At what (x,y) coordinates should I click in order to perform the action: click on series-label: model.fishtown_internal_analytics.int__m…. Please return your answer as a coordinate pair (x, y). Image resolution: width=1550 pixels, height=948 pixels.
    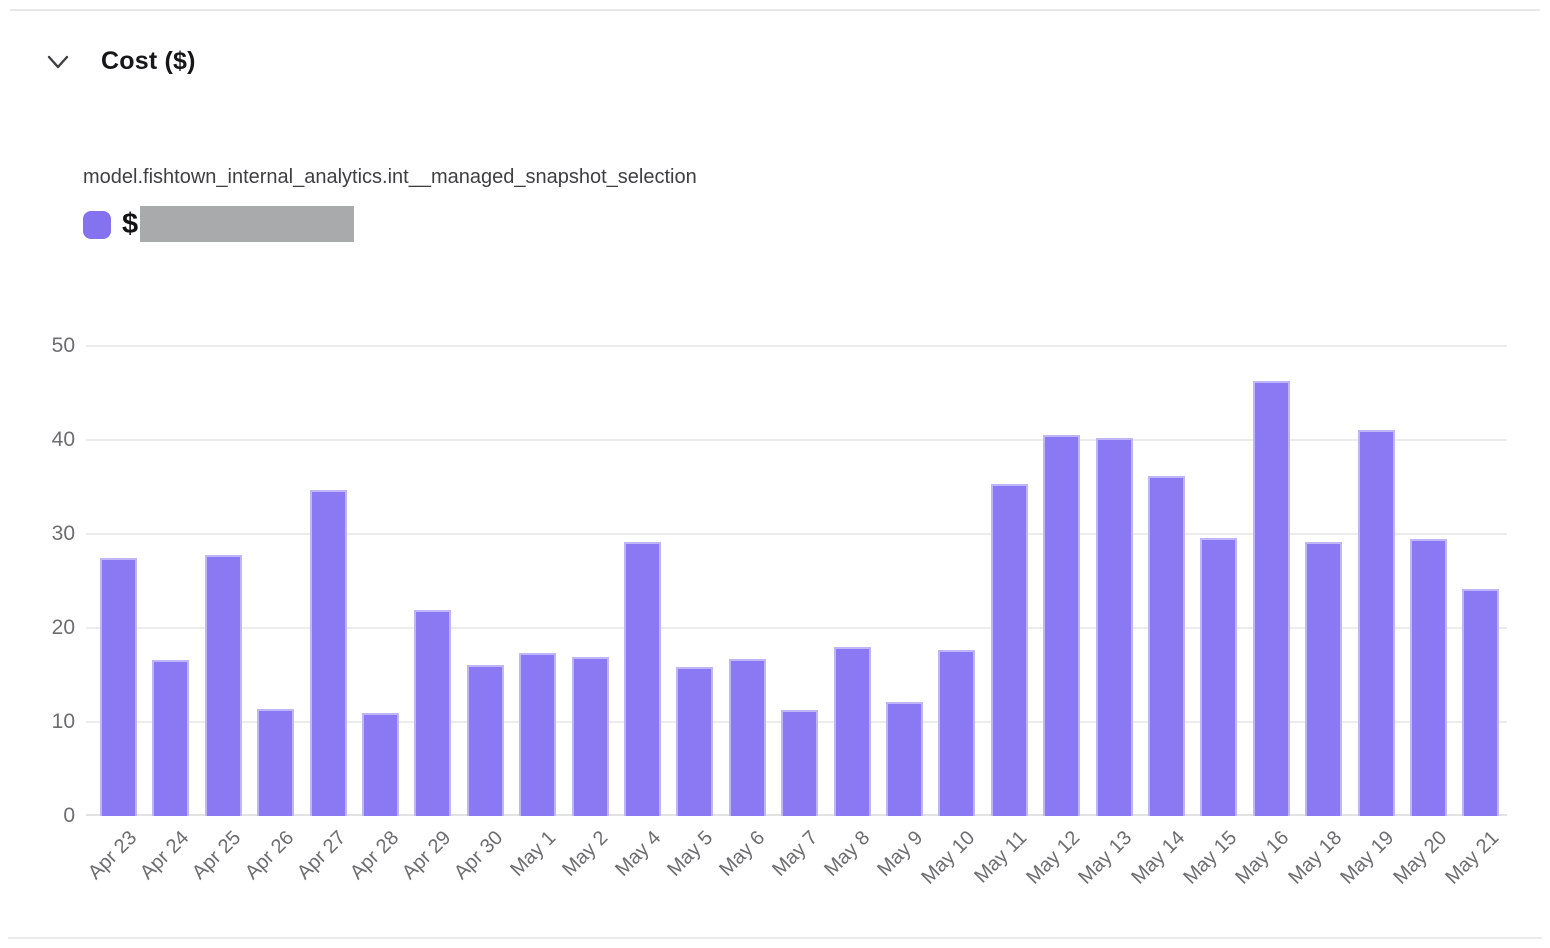
    Looking at the image, I should click on (390, 177).